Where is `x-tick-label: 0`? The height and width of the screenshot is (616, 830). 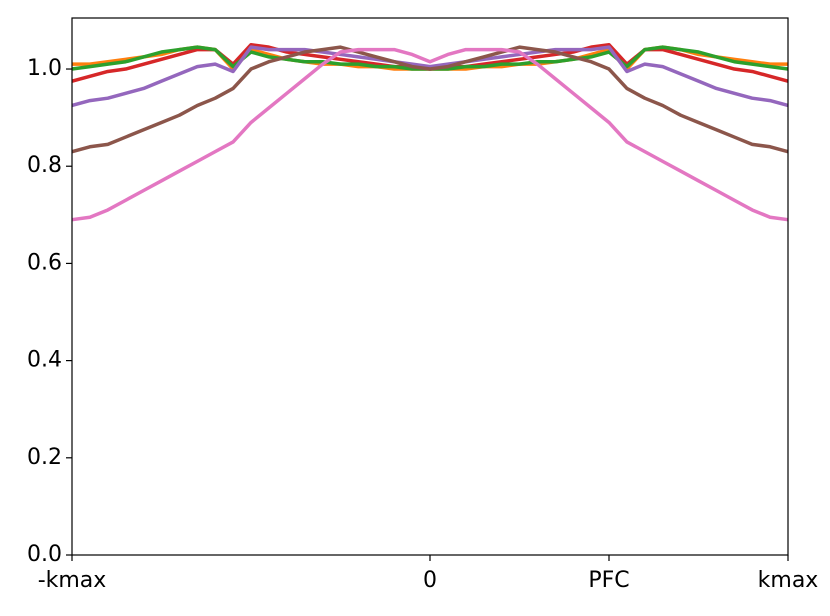 x-tick-label: 0 is located at coordinates (430, 580).